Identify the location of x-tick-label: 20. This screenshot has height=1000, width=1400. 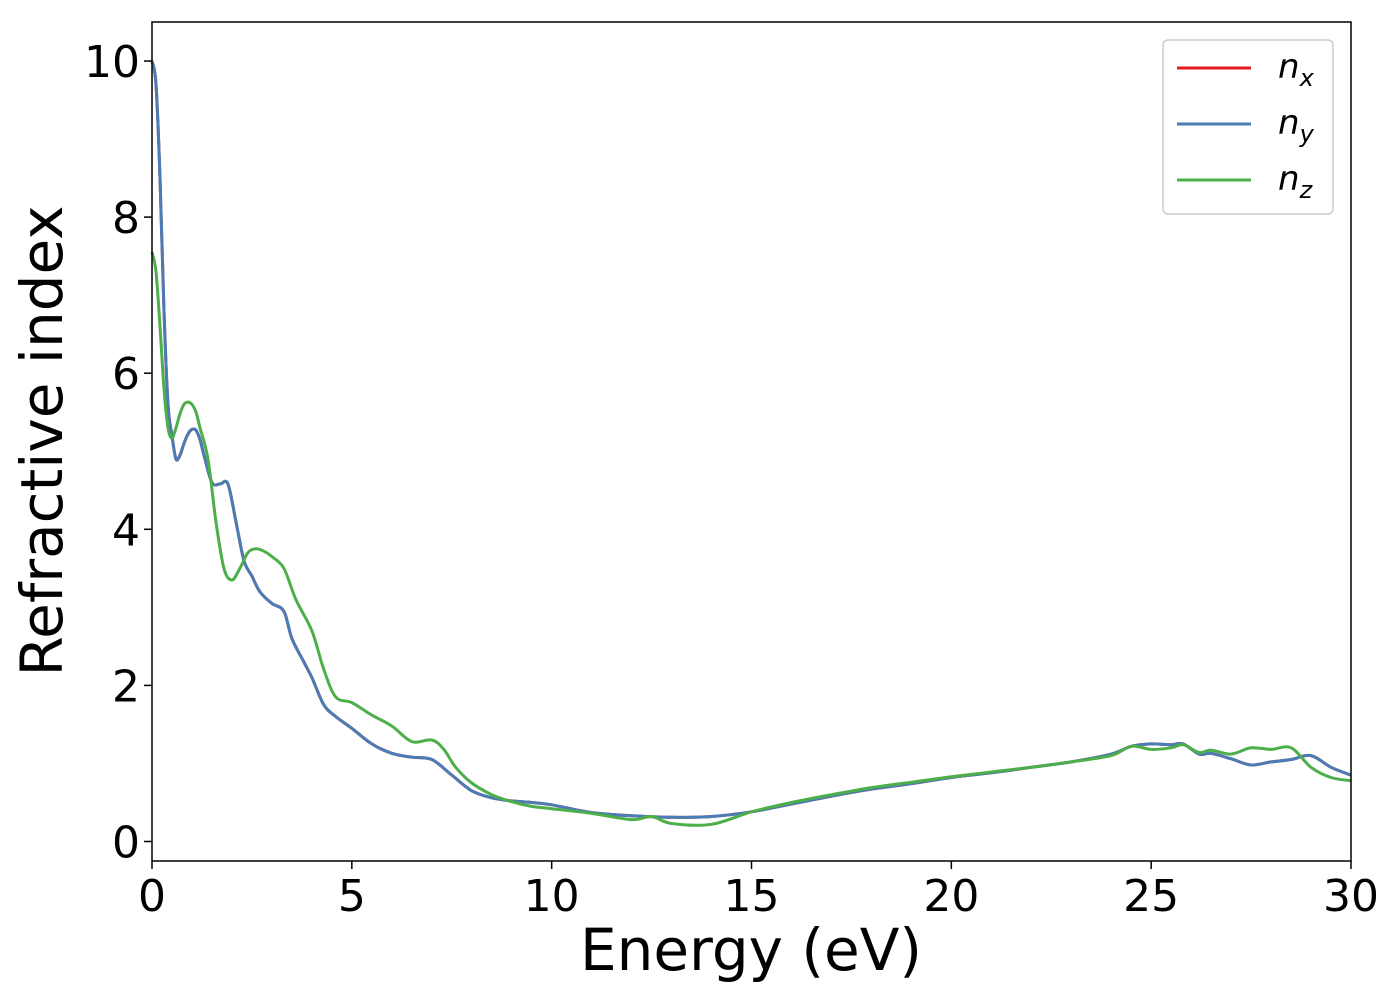
(951, 896).